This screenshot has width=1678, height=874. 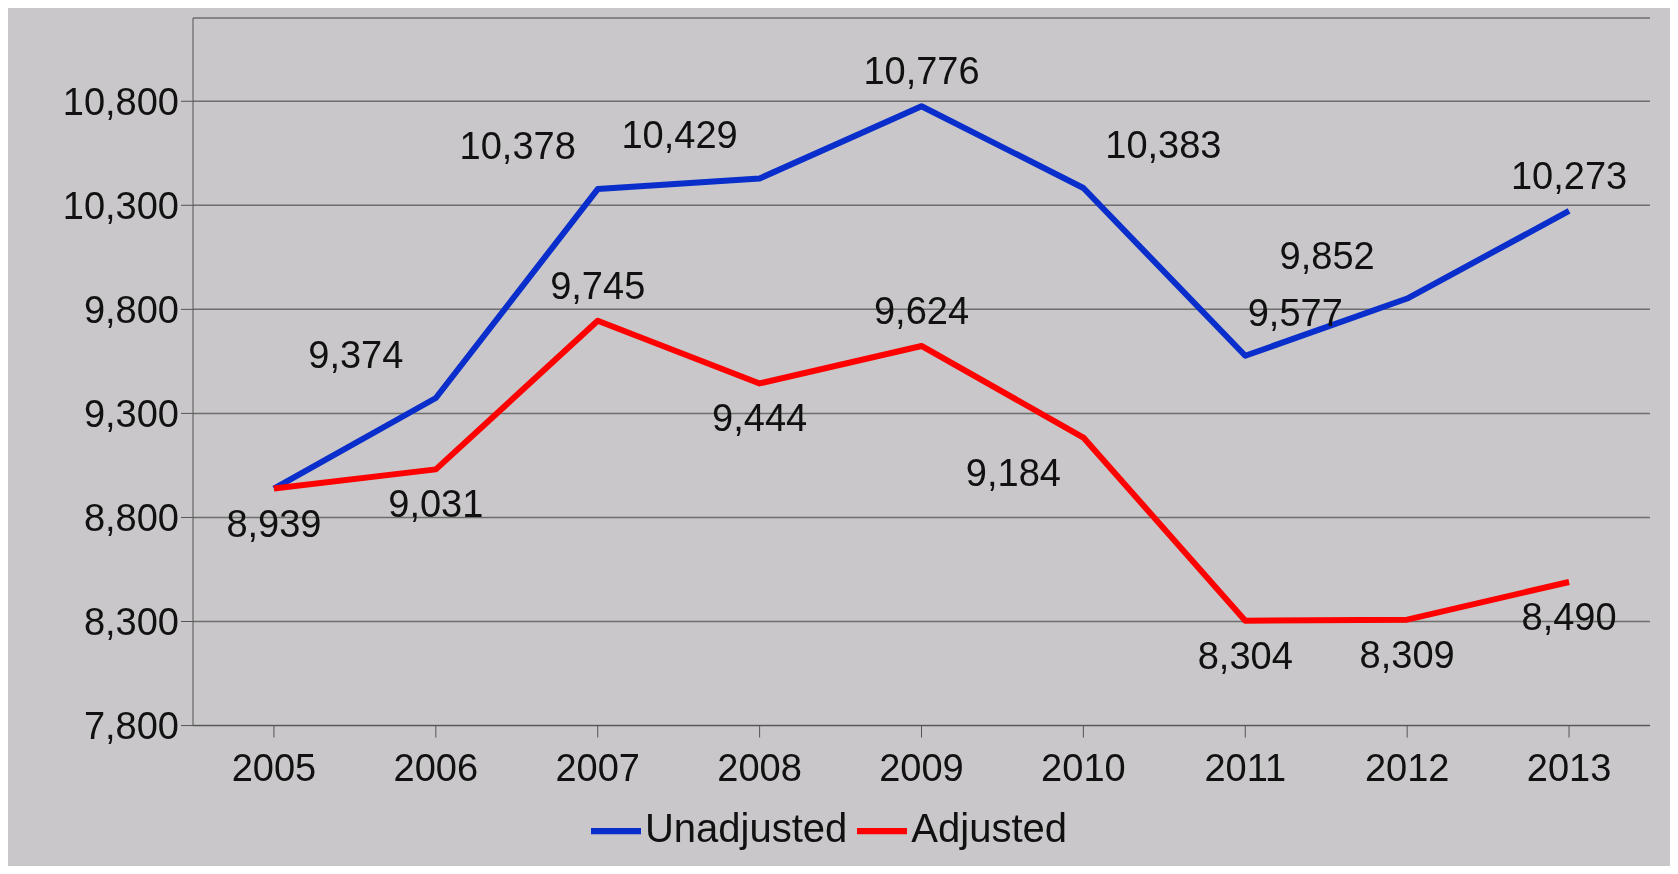 What do you see at coordinates (131, 726) in the screenshot?
I see `y-tick-label: 7,800` at bounding box center [131, 726].